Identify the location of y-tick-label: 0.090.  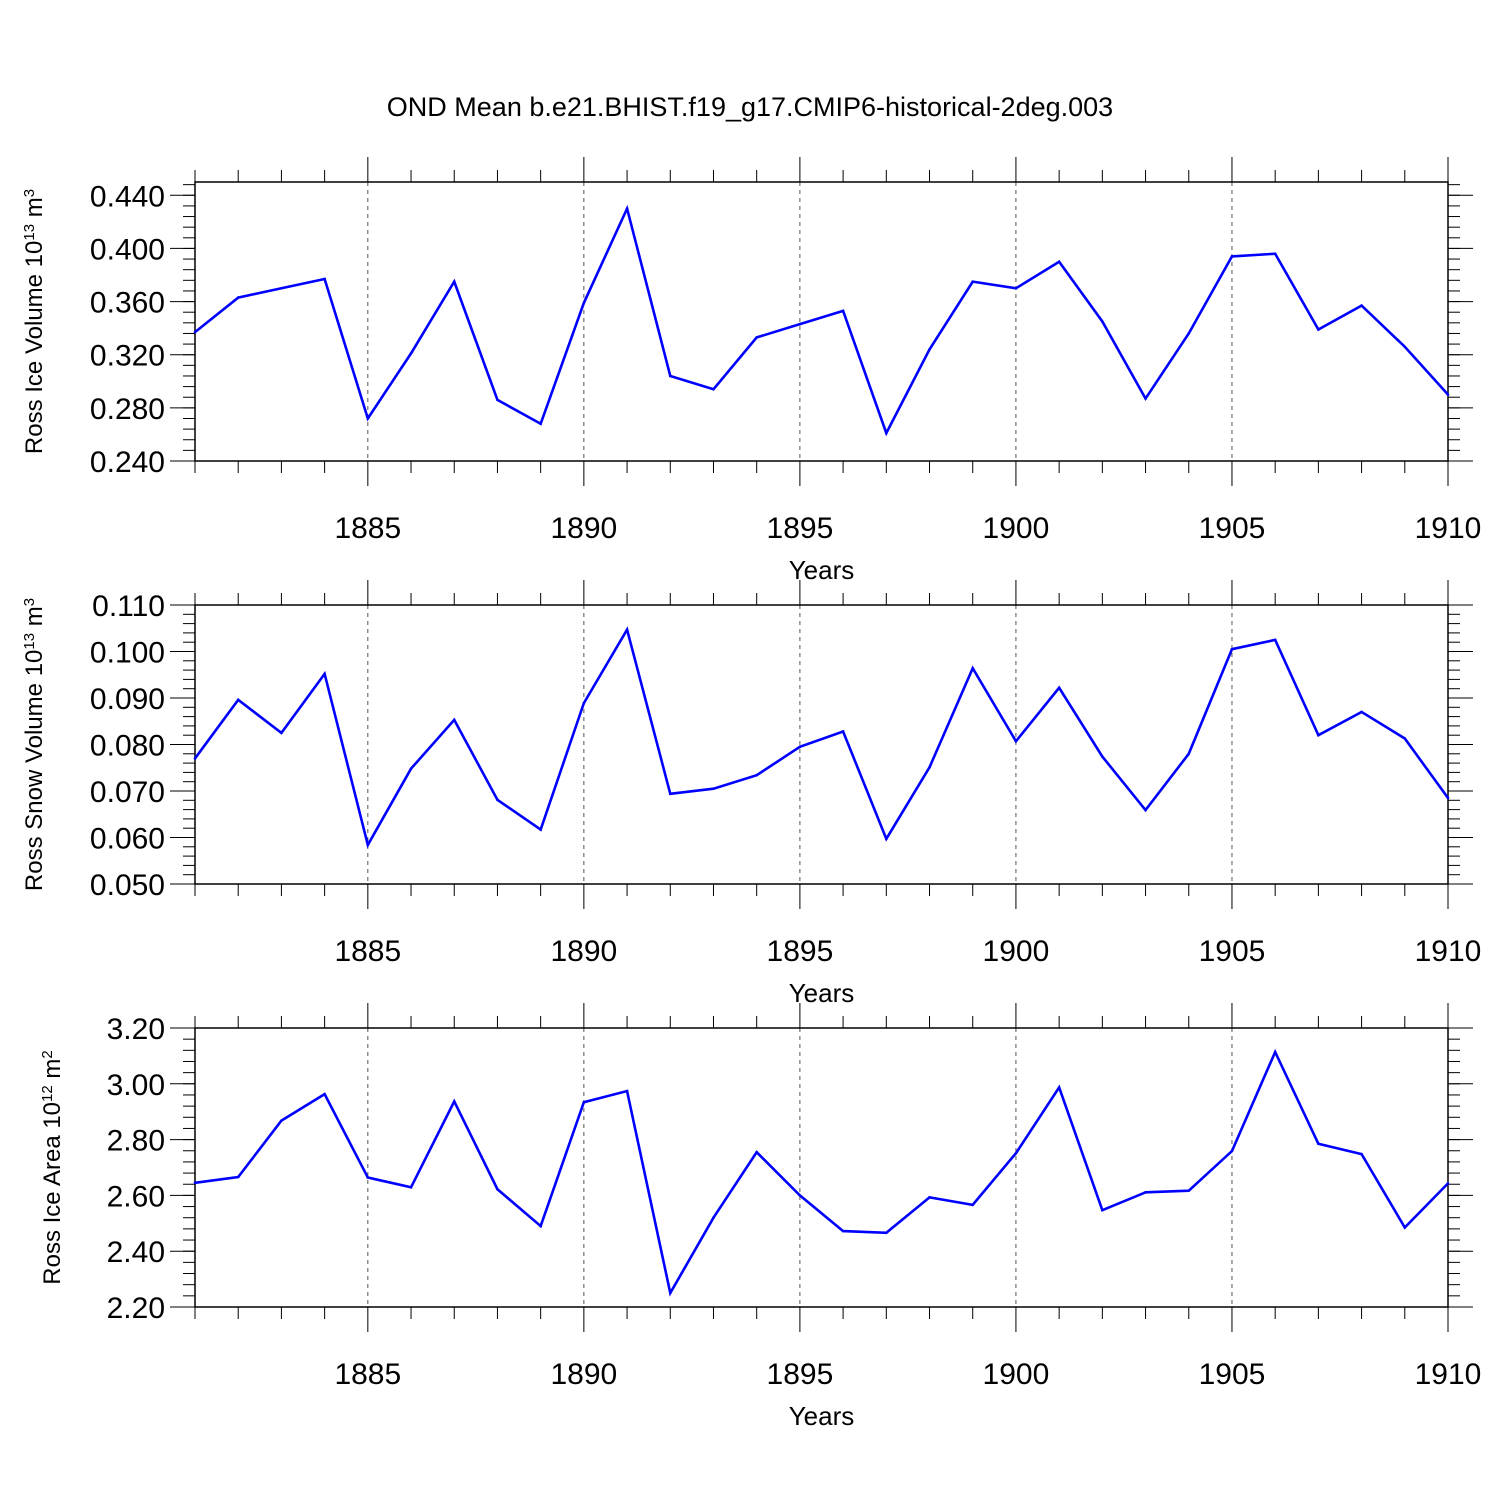
(127, 699).